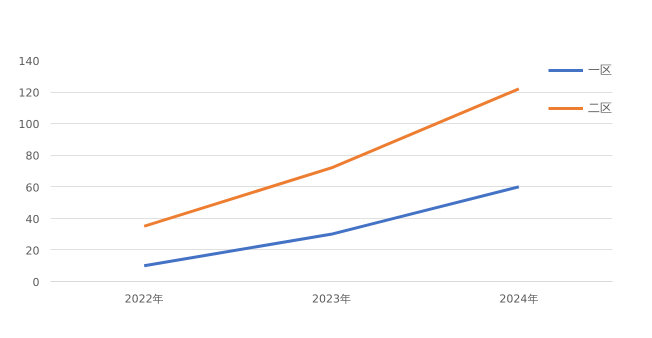 The height and width of the screenshot is (338, 652). I want to click on y-tick-label: 140, so click(29, 61).